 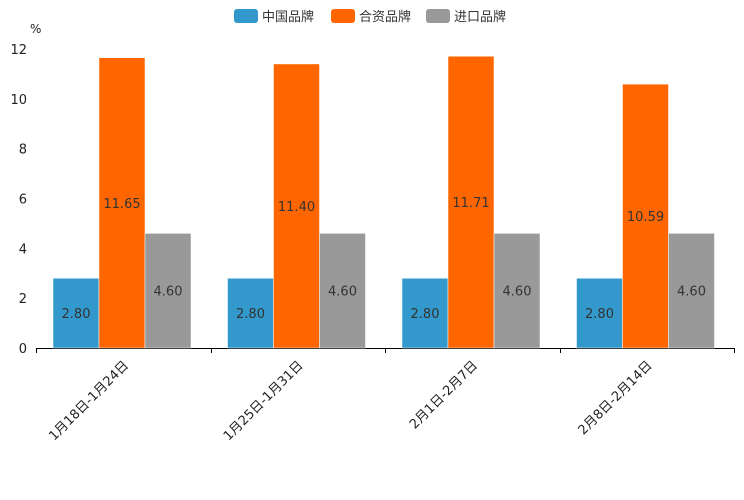 I want to click on data-label-3-2: 4.60, so click(x=342, y=292).